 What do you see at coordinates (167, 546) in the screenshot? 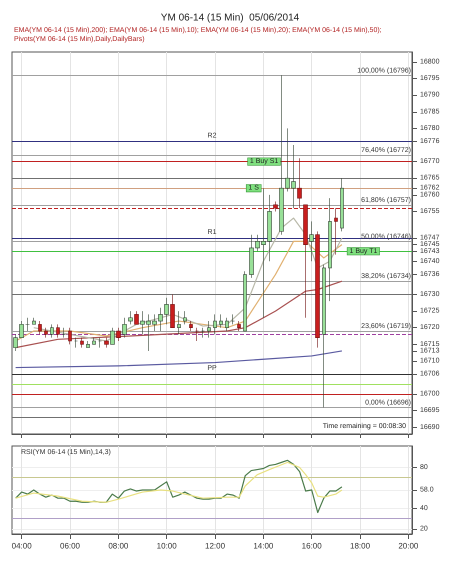
I see `x-tick-label: 10:00` at bounding box center [167, 546].